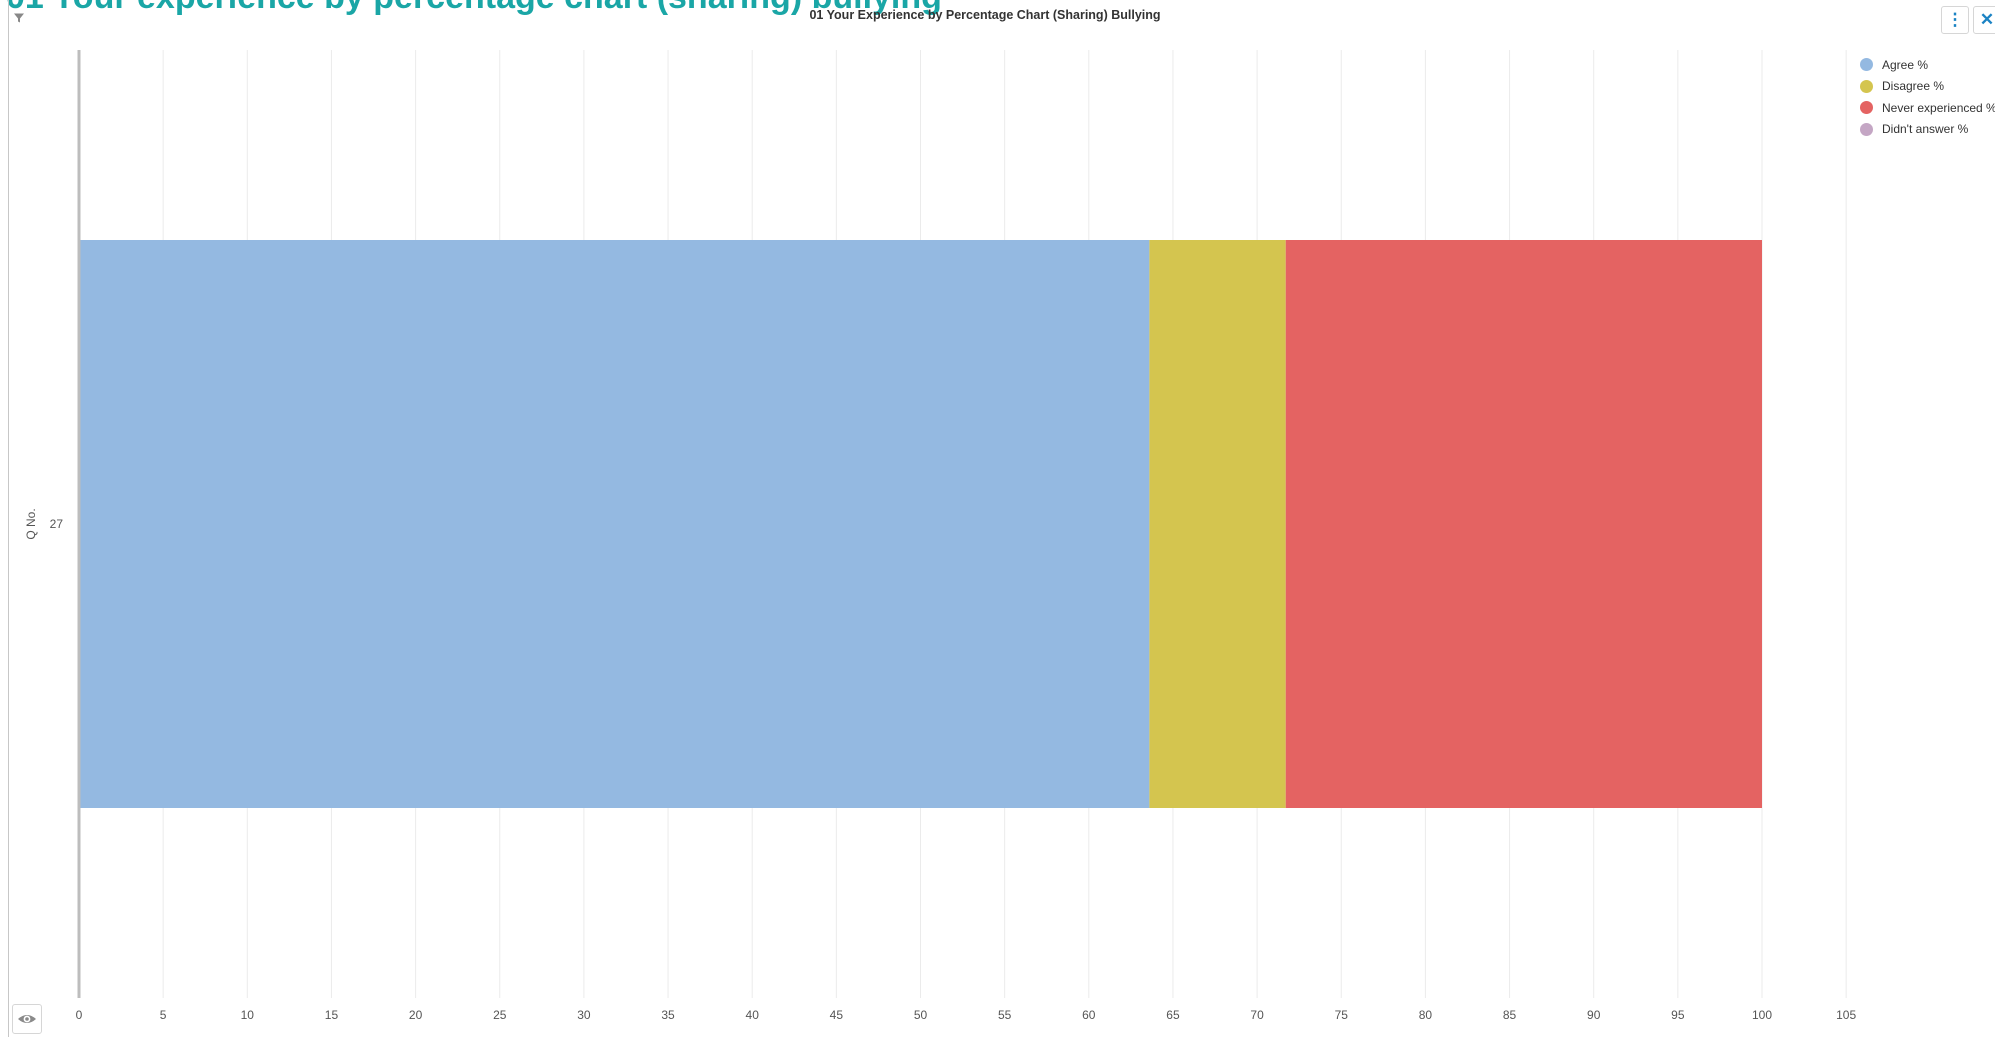 The height and width of the screenshot is (1037, 1995). What do you see at coordinates (1913, 86) in the screenshot?
I see `legend-label: Disagree %` at bounding box center [1913, 86].